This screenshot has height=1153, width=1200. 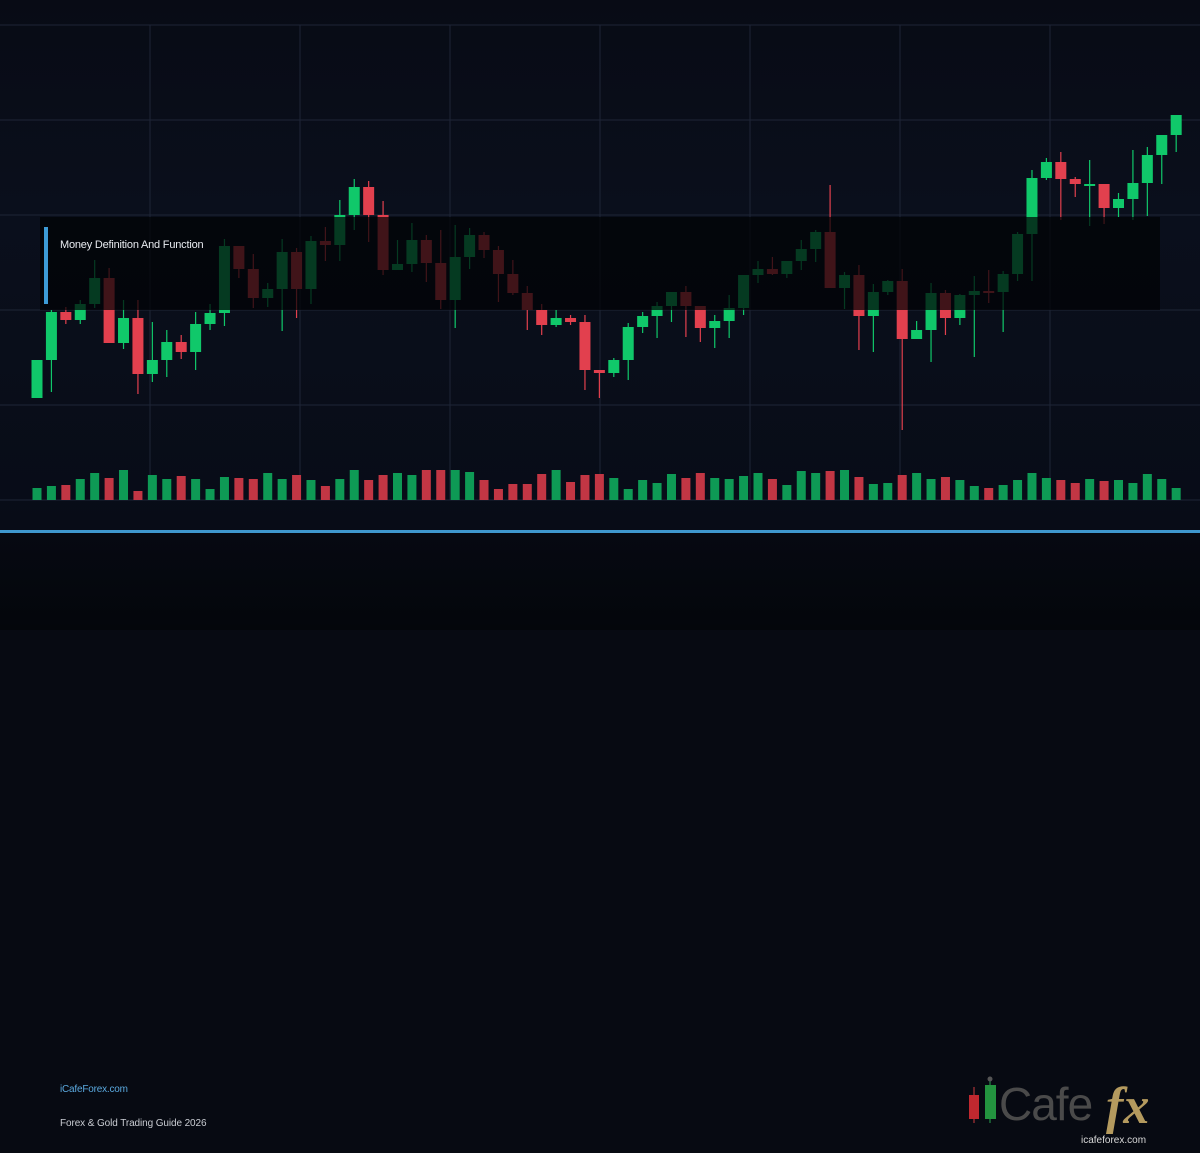 What do you see at coordinates (132, 245) in the screenshot?
I see `article-title: Money Definition And Function` at bounding box center [132, 245].